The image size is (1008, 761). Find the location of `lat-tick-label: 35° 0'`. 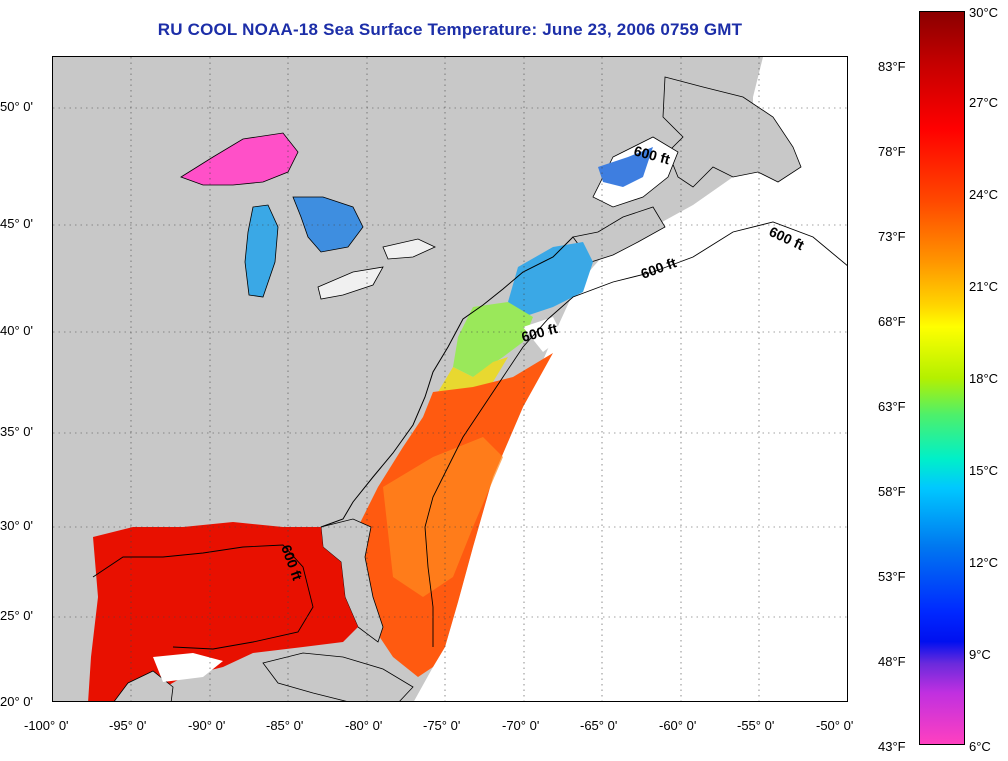

lat-tick-label: 35° 0' is located at coordinates (16, 431).